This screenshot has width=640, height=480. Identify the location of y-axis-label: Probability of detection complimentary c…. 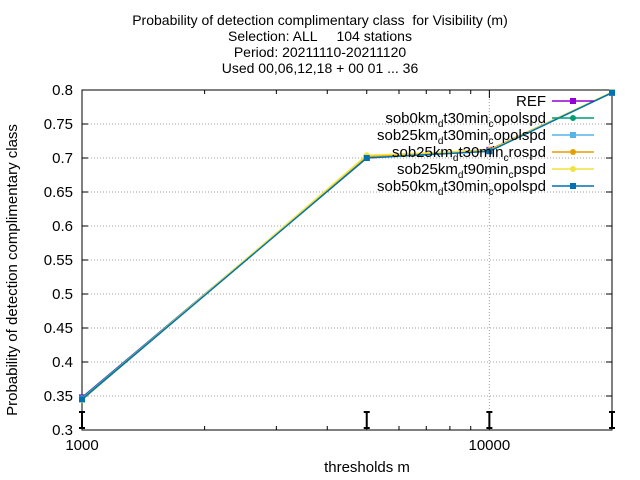
(12, 270).